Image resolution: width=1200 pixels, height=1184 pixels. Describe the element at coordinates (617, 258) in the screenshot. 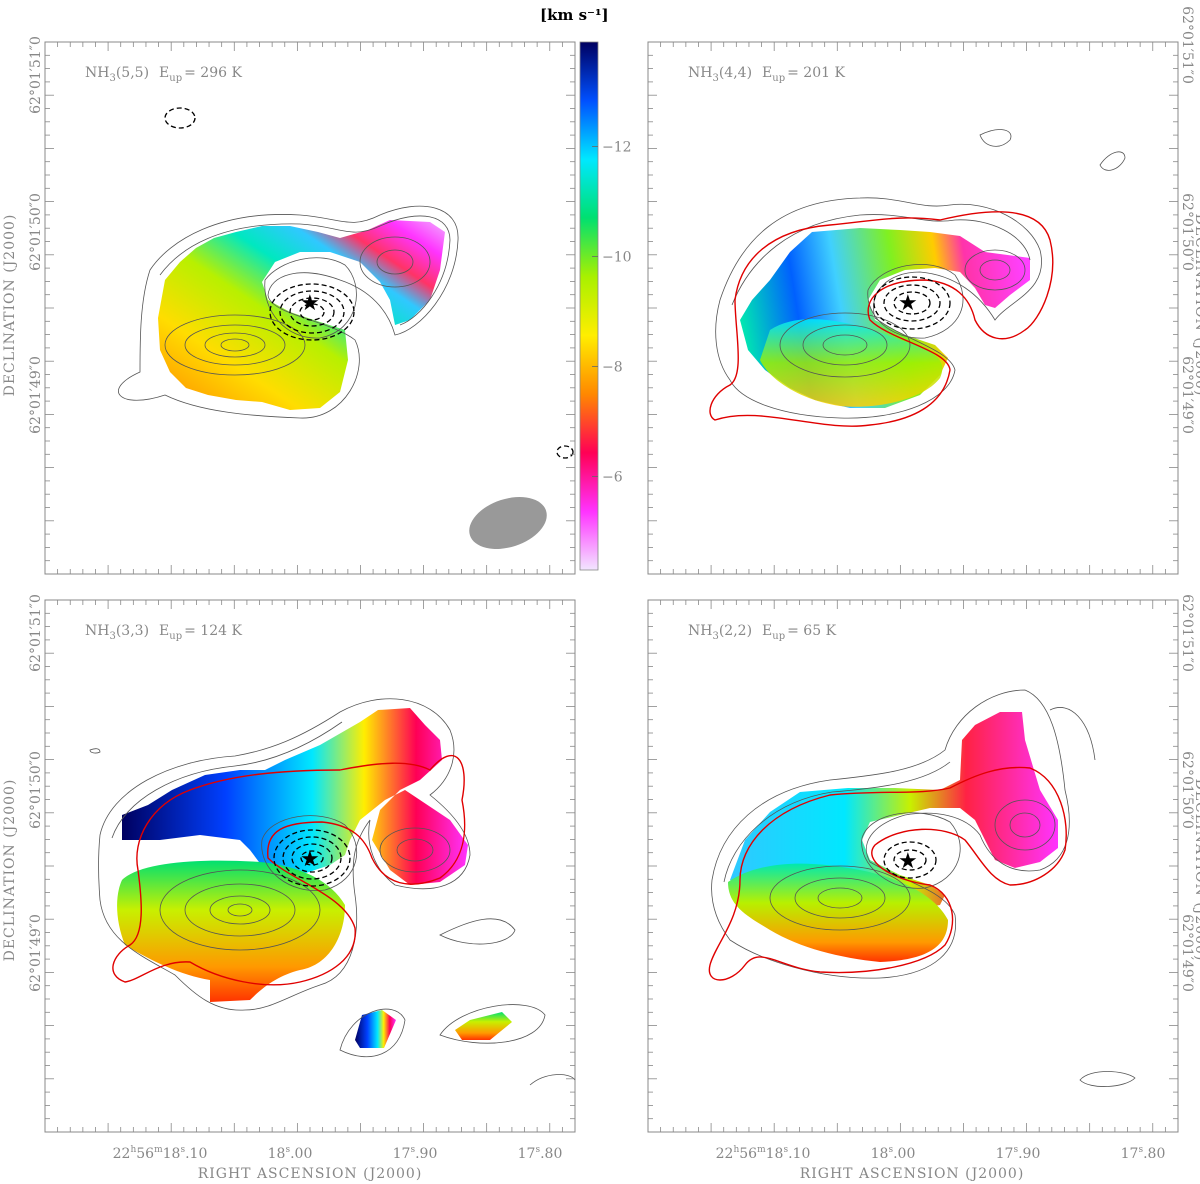

I see `colorbar-tick-label: −10` at that location.